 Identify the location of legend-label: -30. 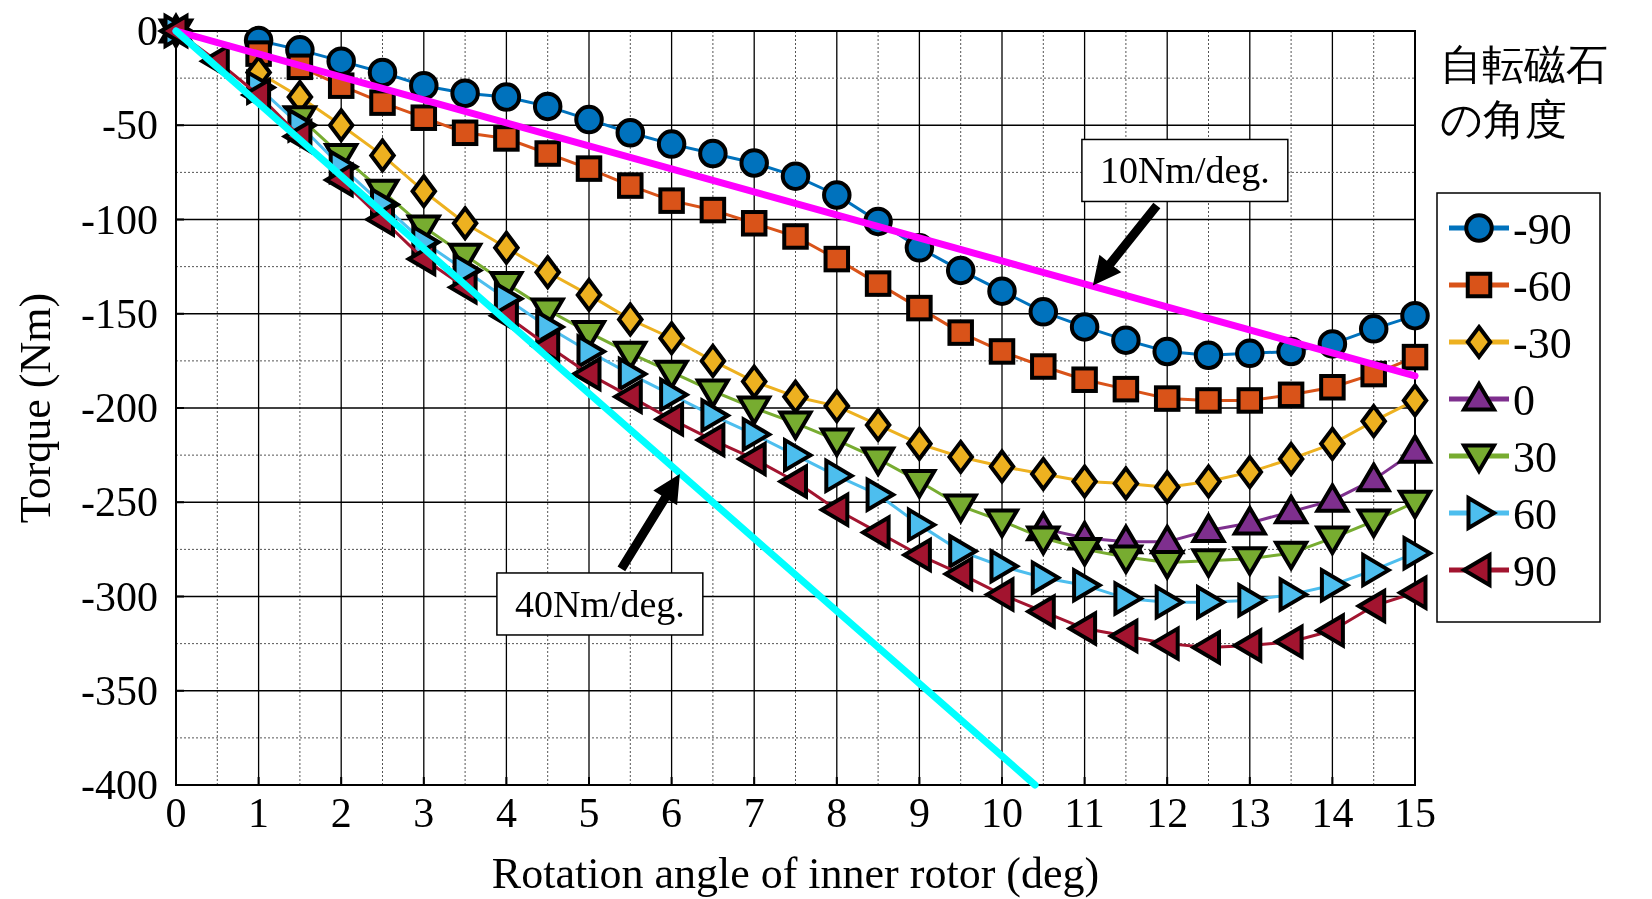
(1542, 343).